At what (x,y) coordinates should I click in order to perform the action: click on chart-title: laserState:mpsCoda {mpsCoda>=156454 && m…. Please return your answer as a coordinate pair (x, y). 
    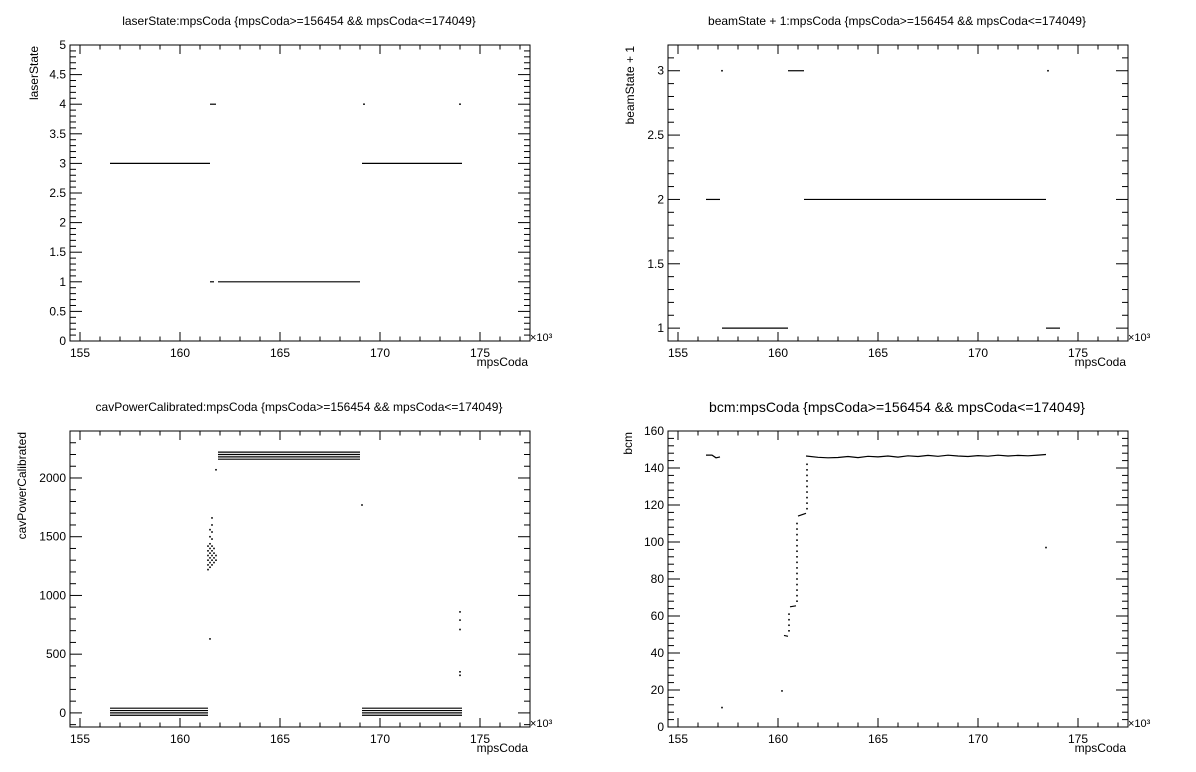
    Looking at the image, I should click on (299, 21).